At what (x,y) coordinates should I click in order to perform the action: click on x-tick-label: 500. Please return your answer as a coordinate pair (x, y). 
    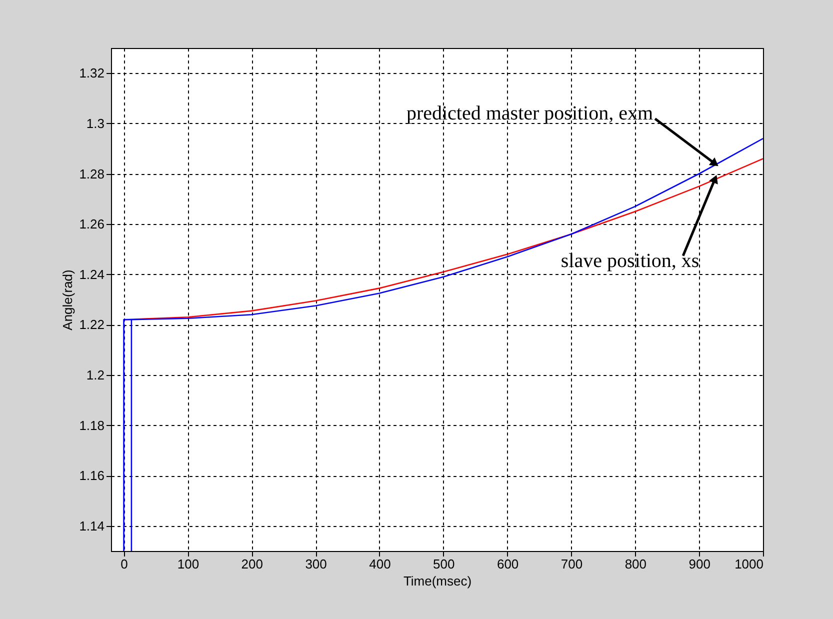
    Looking at the image, I should click on (444, 564).